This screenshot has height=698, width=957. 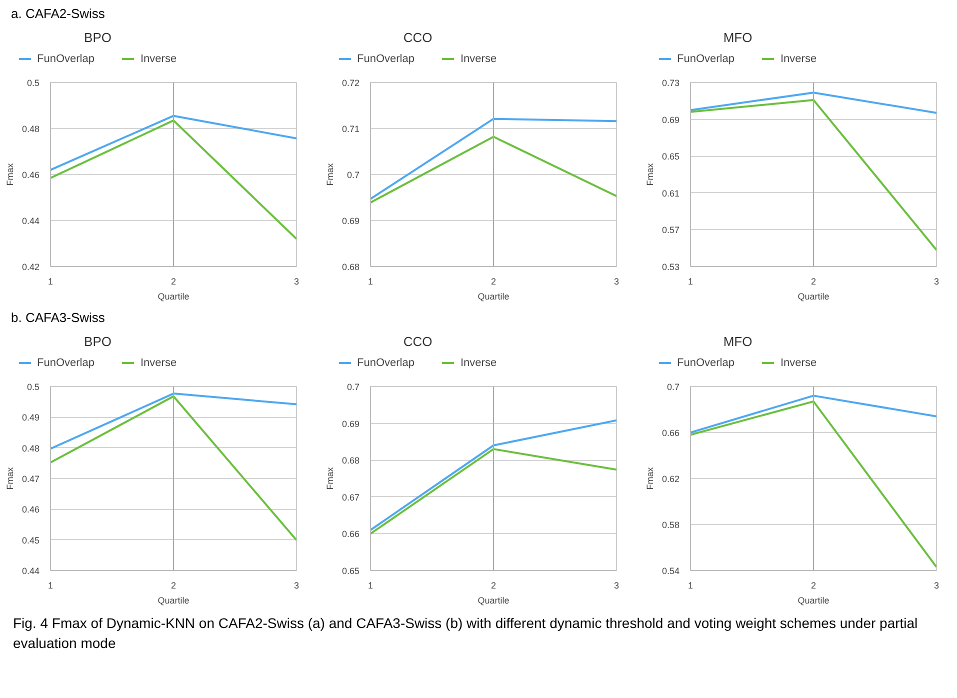 What do you see at coordinates (671, 525) in the screenshot?
I see `y-tick-label: 0.58` at bounding box center [671, 525].